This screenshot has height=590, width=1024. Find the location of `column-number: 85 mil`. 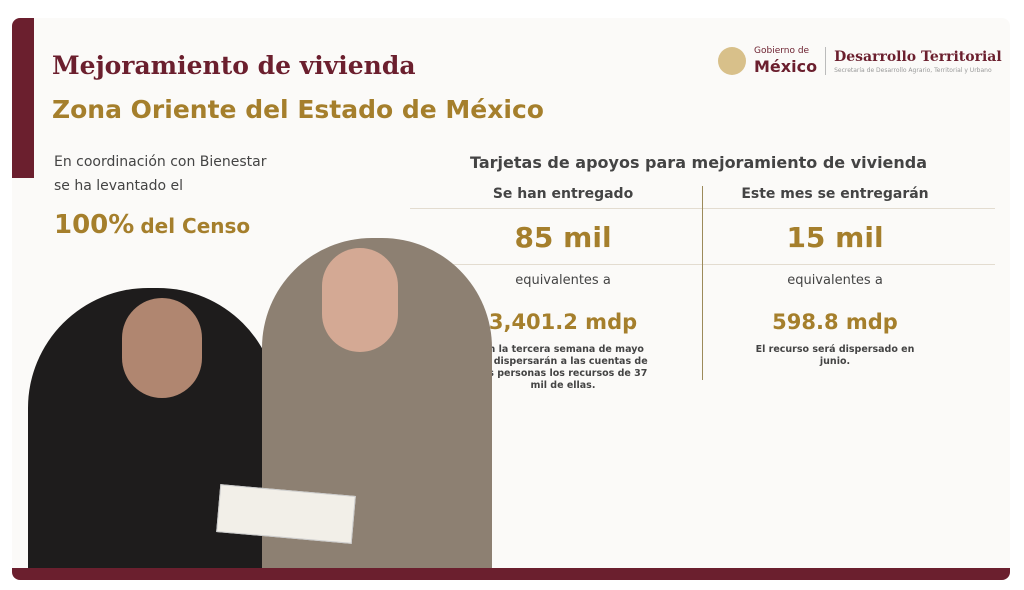

column-number: 85 mil is located at coordinates (563, 237).